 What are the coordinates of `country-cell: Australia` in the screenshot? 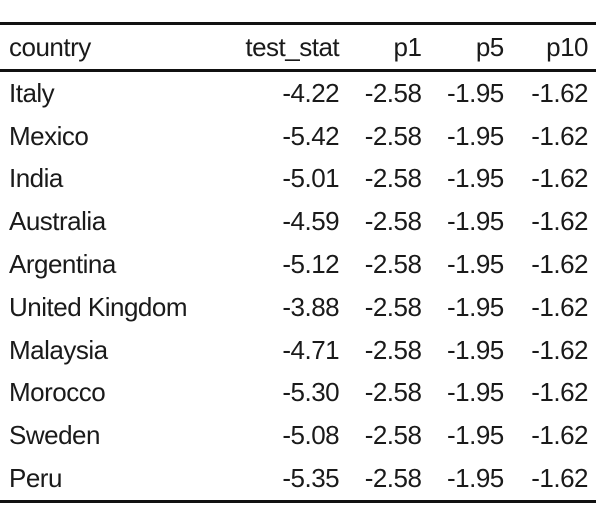 It's located at (57, 221).